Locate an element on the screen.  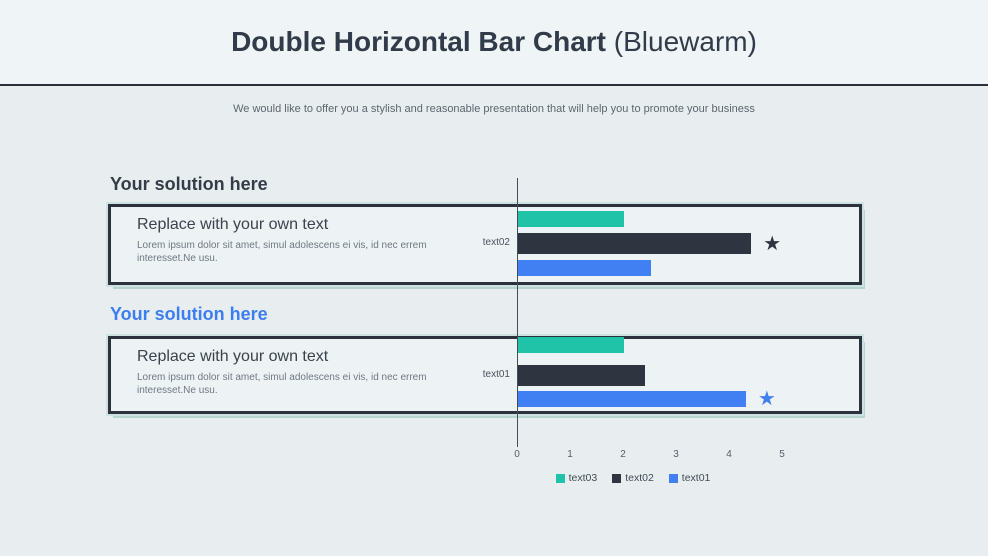
bar-group-label-text01: text01 is located at coordinates (496, 374).